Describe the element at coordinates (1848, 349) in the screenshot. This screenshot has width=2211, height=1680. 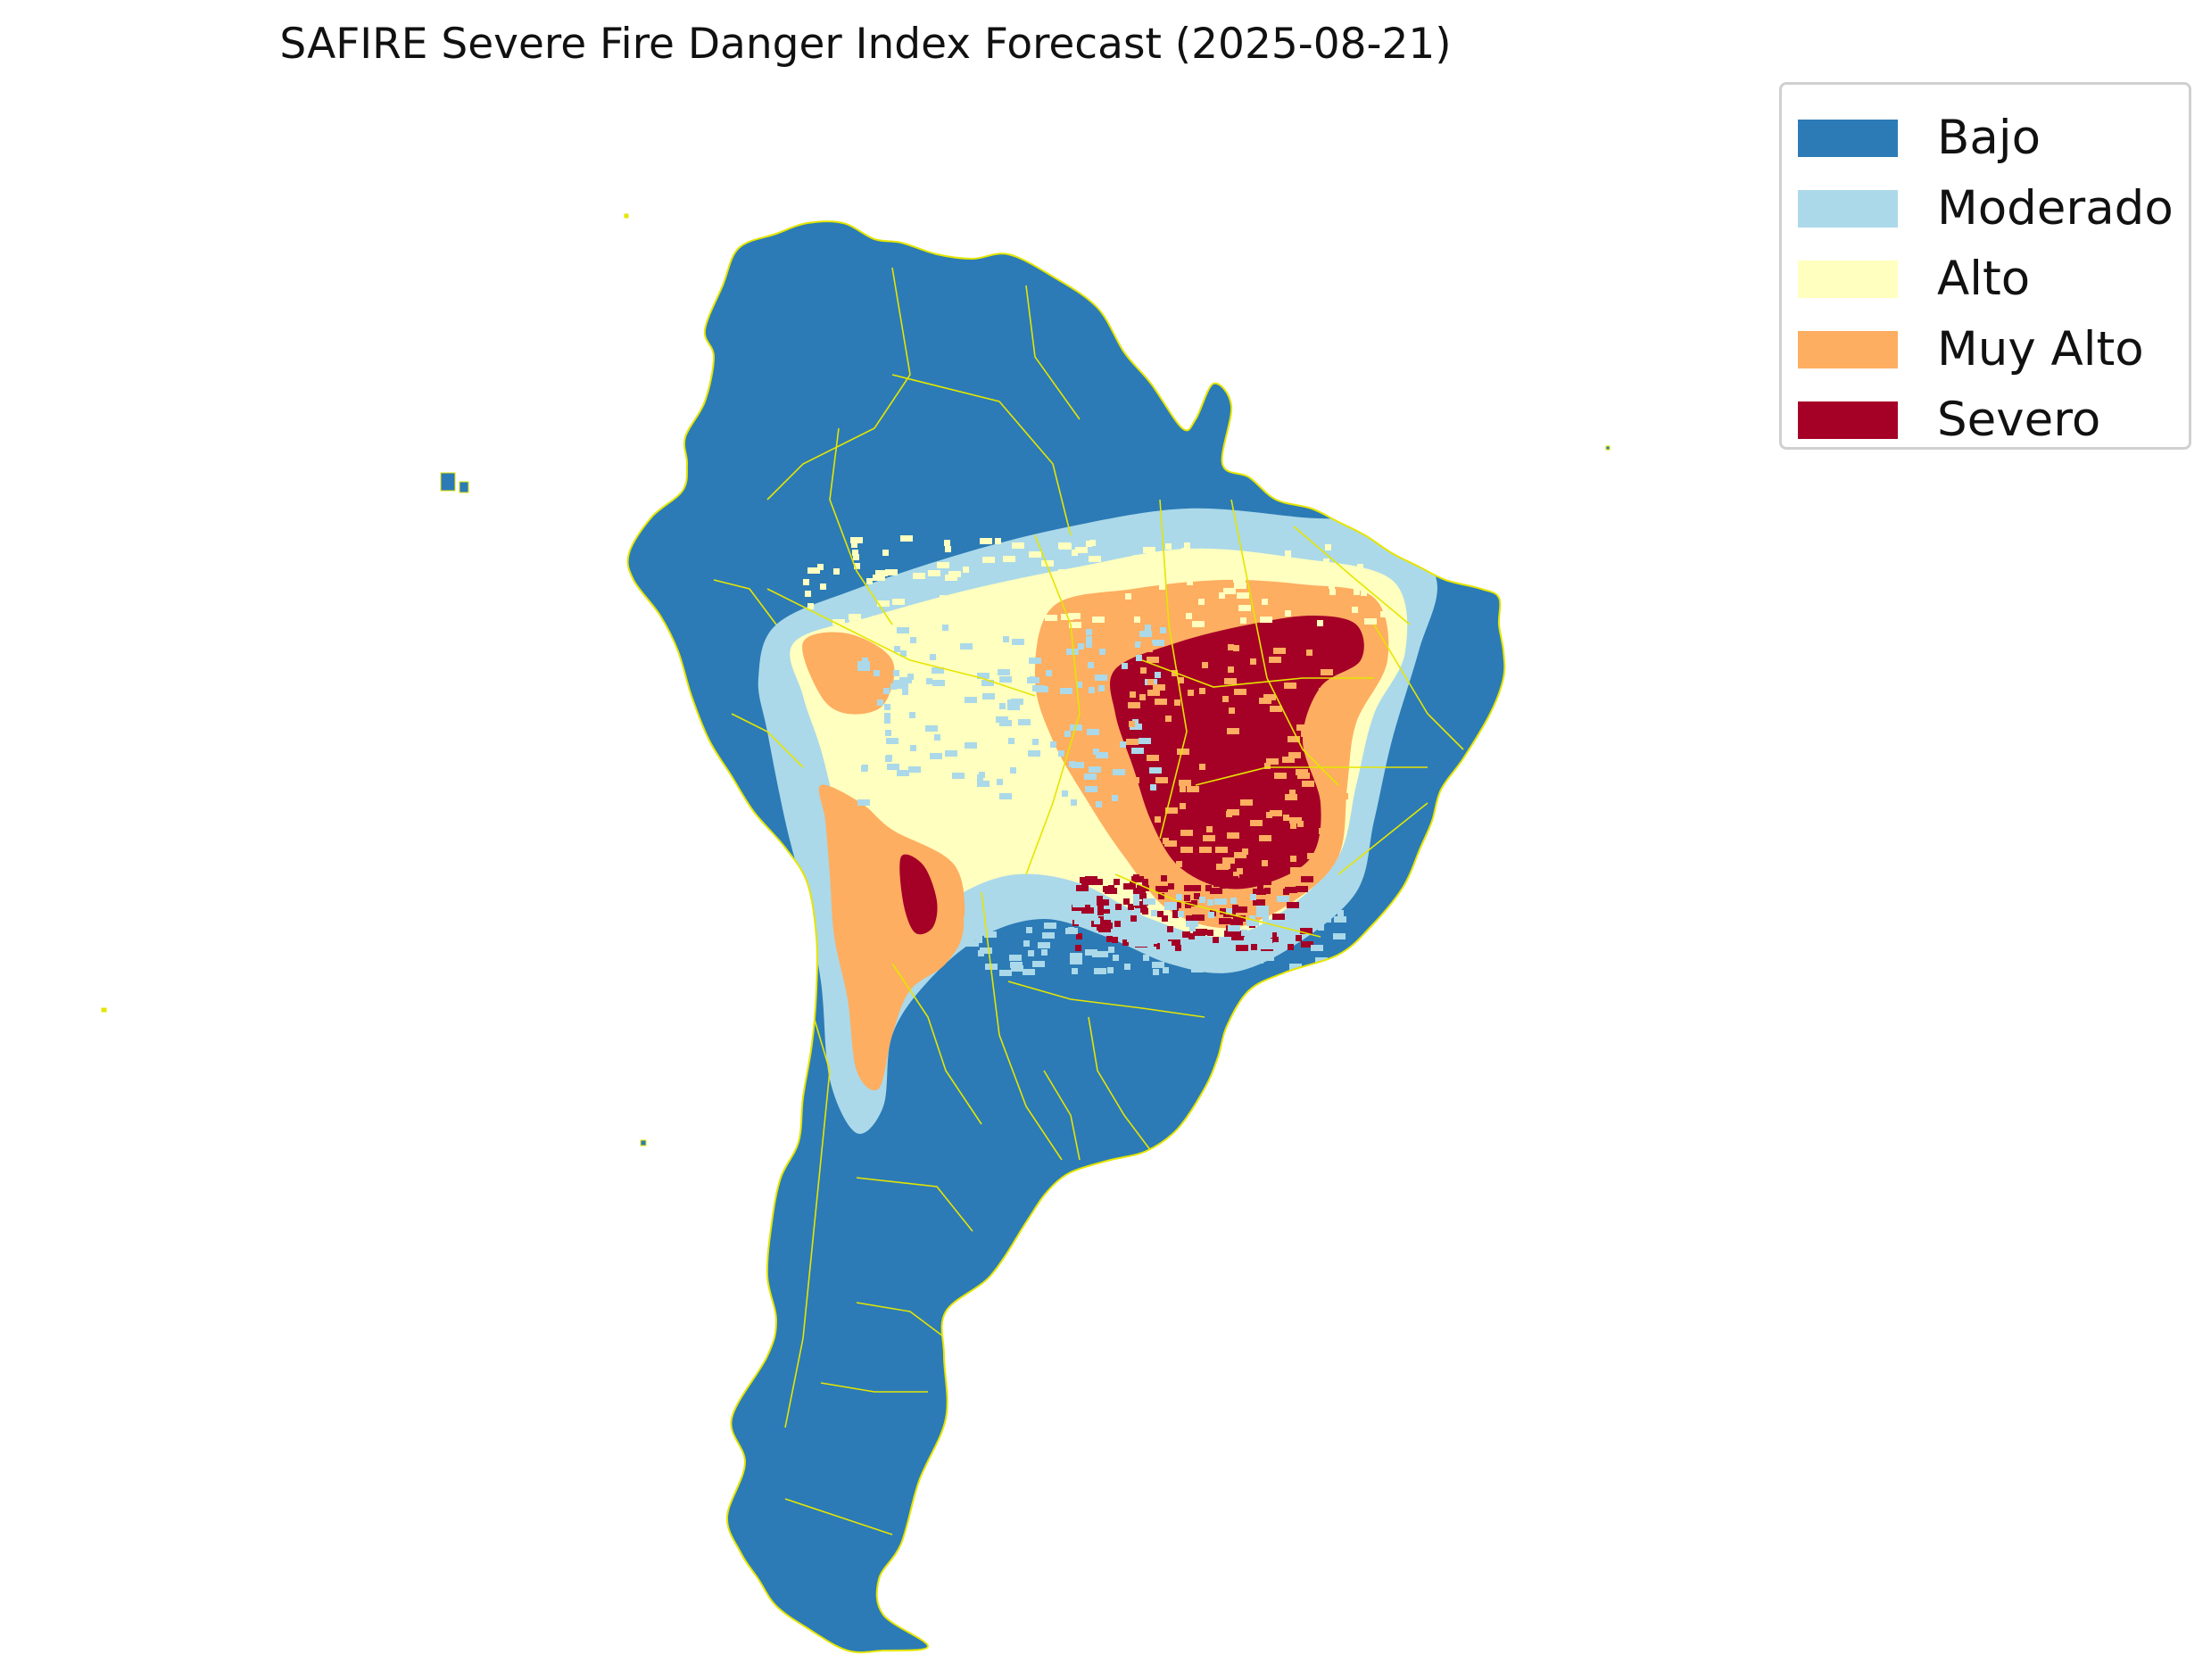
I see `legend-swatch-muy-alto` at that location.